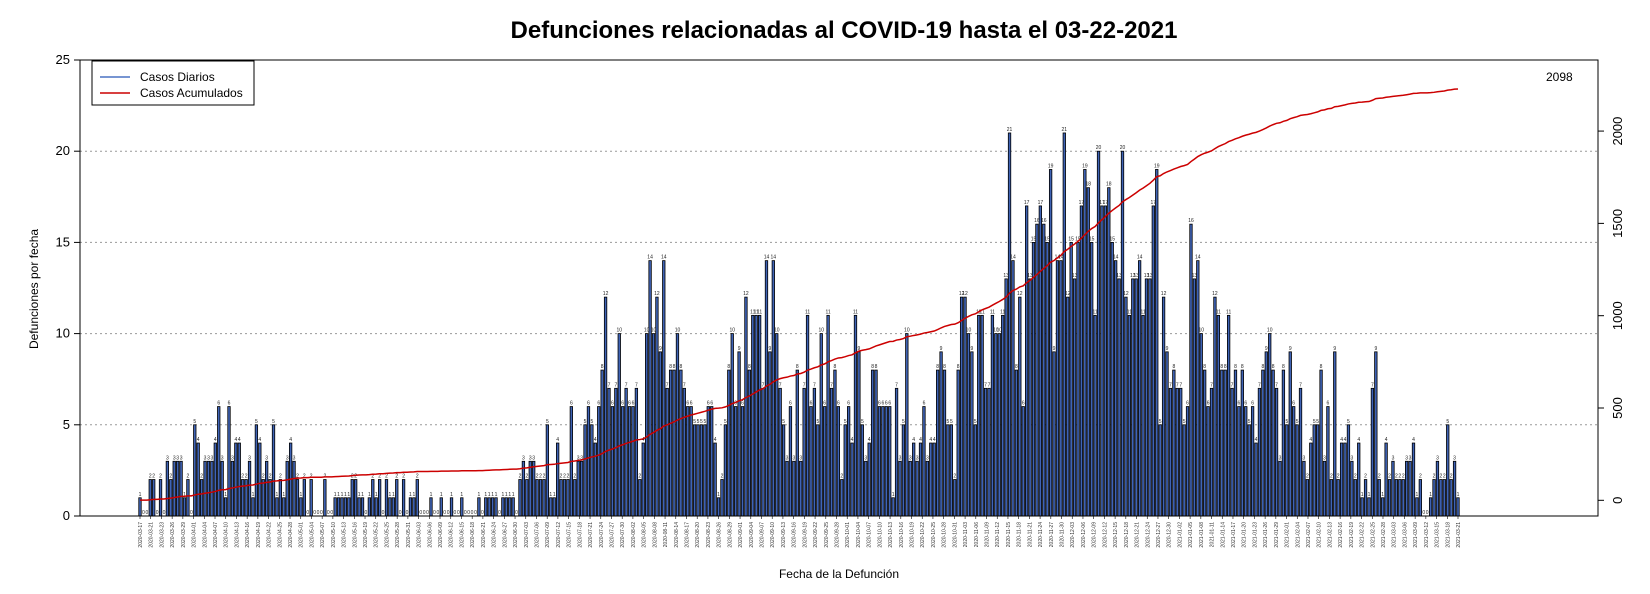 This screenshot has height=594, width=1650. Describe the element at coordinates (1030, 534) in the screenshot. I see `x-tick-label: 2020-11-21` at that location.